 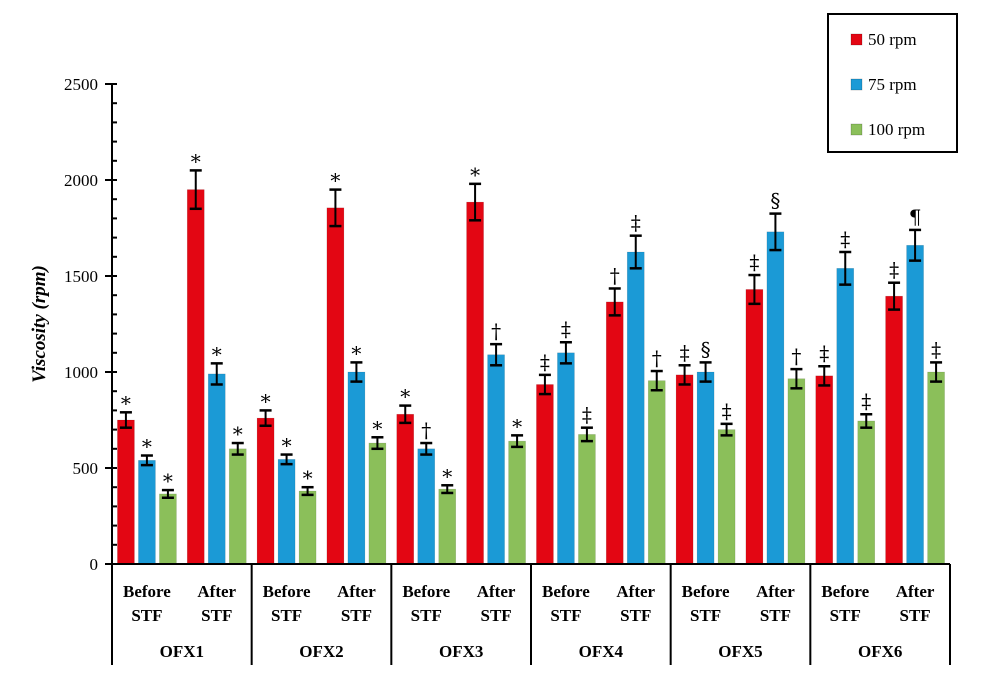 What do you see at coordinates (601, 651) in the screenshot?
I see `x-group-label: OFX4` at bounding box center [601, 651].